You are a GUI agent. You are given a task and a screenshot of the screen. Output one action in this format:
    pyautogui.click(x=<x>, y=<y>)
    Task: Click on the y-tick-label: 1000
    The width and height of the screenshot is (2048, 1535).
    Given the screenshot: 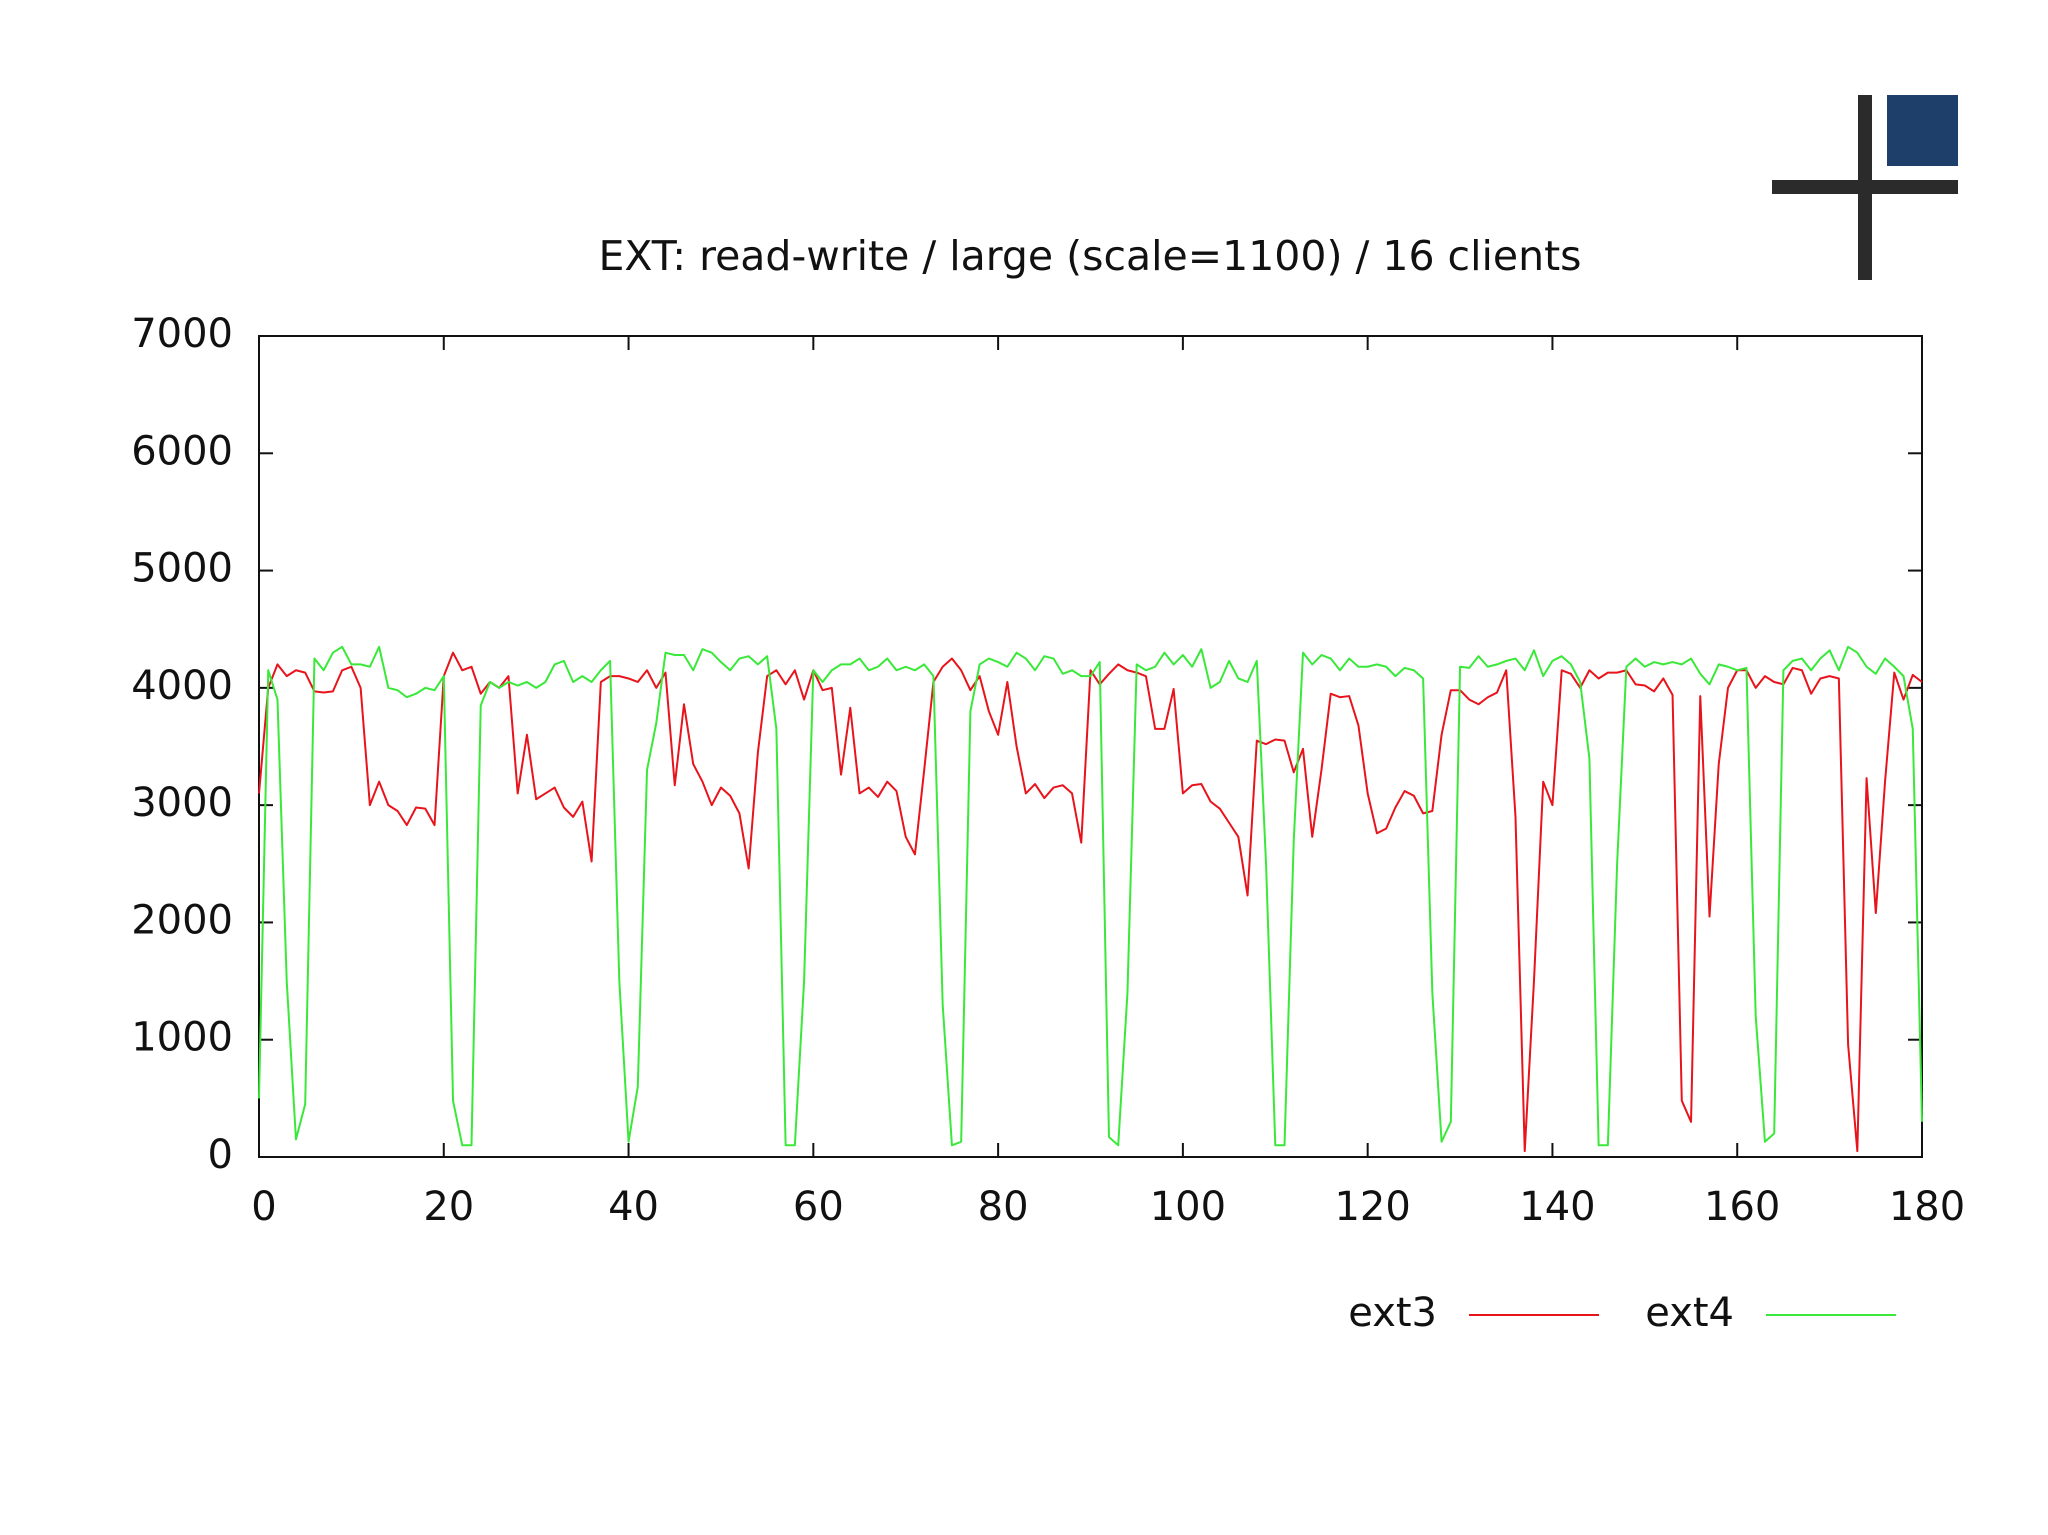 What is the action you would take?
    pyautogui.click(x=182, y=1038)
    